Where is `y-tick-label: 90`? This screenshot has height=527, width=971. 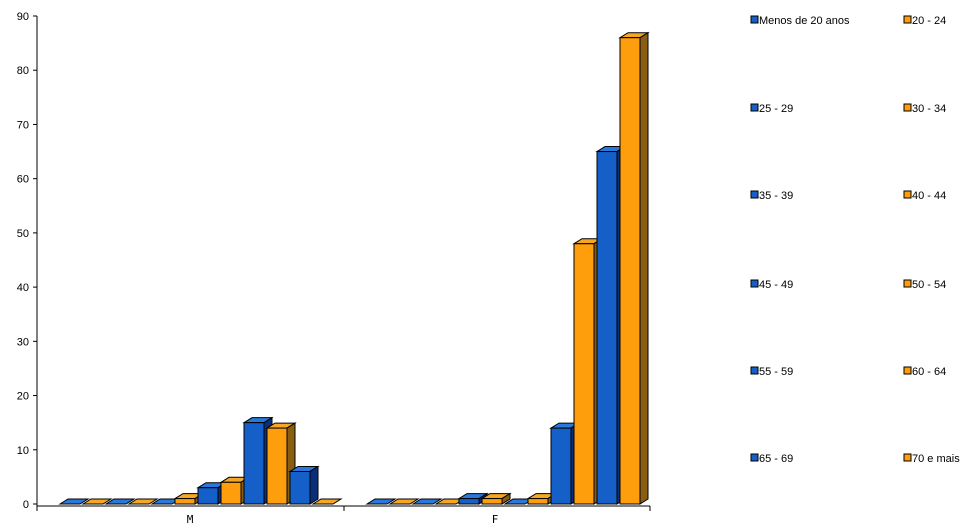
y-tick-label: 90 is located at coordinates (23, 17).